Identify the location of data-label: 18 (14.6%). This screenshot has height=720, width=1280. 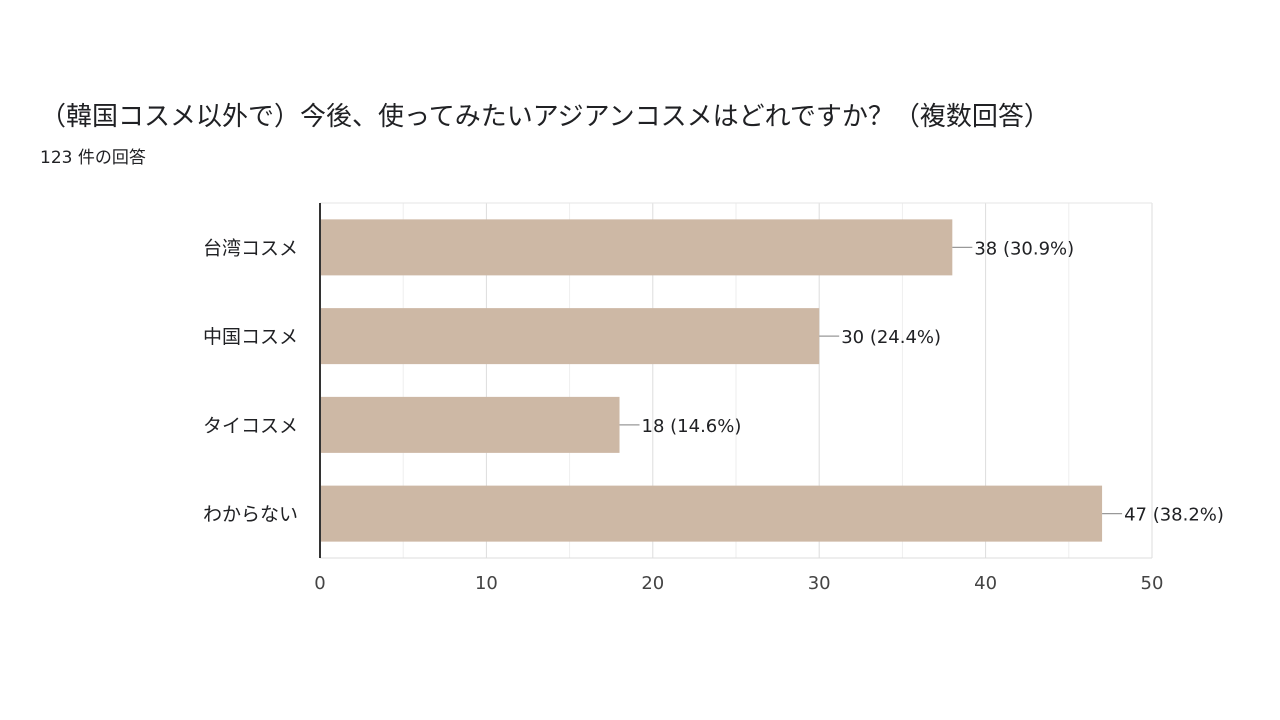
(692, 426).